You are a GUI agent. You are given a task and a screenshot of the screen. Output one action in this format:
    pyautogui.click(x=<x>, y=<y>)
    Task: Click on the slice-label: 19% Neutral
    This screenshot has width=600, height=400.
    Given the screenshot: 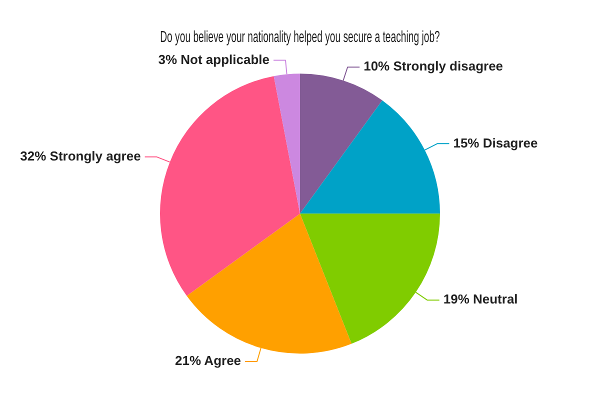 What is the action you would take?
    pyautogui.click(x=480, y=299)
    